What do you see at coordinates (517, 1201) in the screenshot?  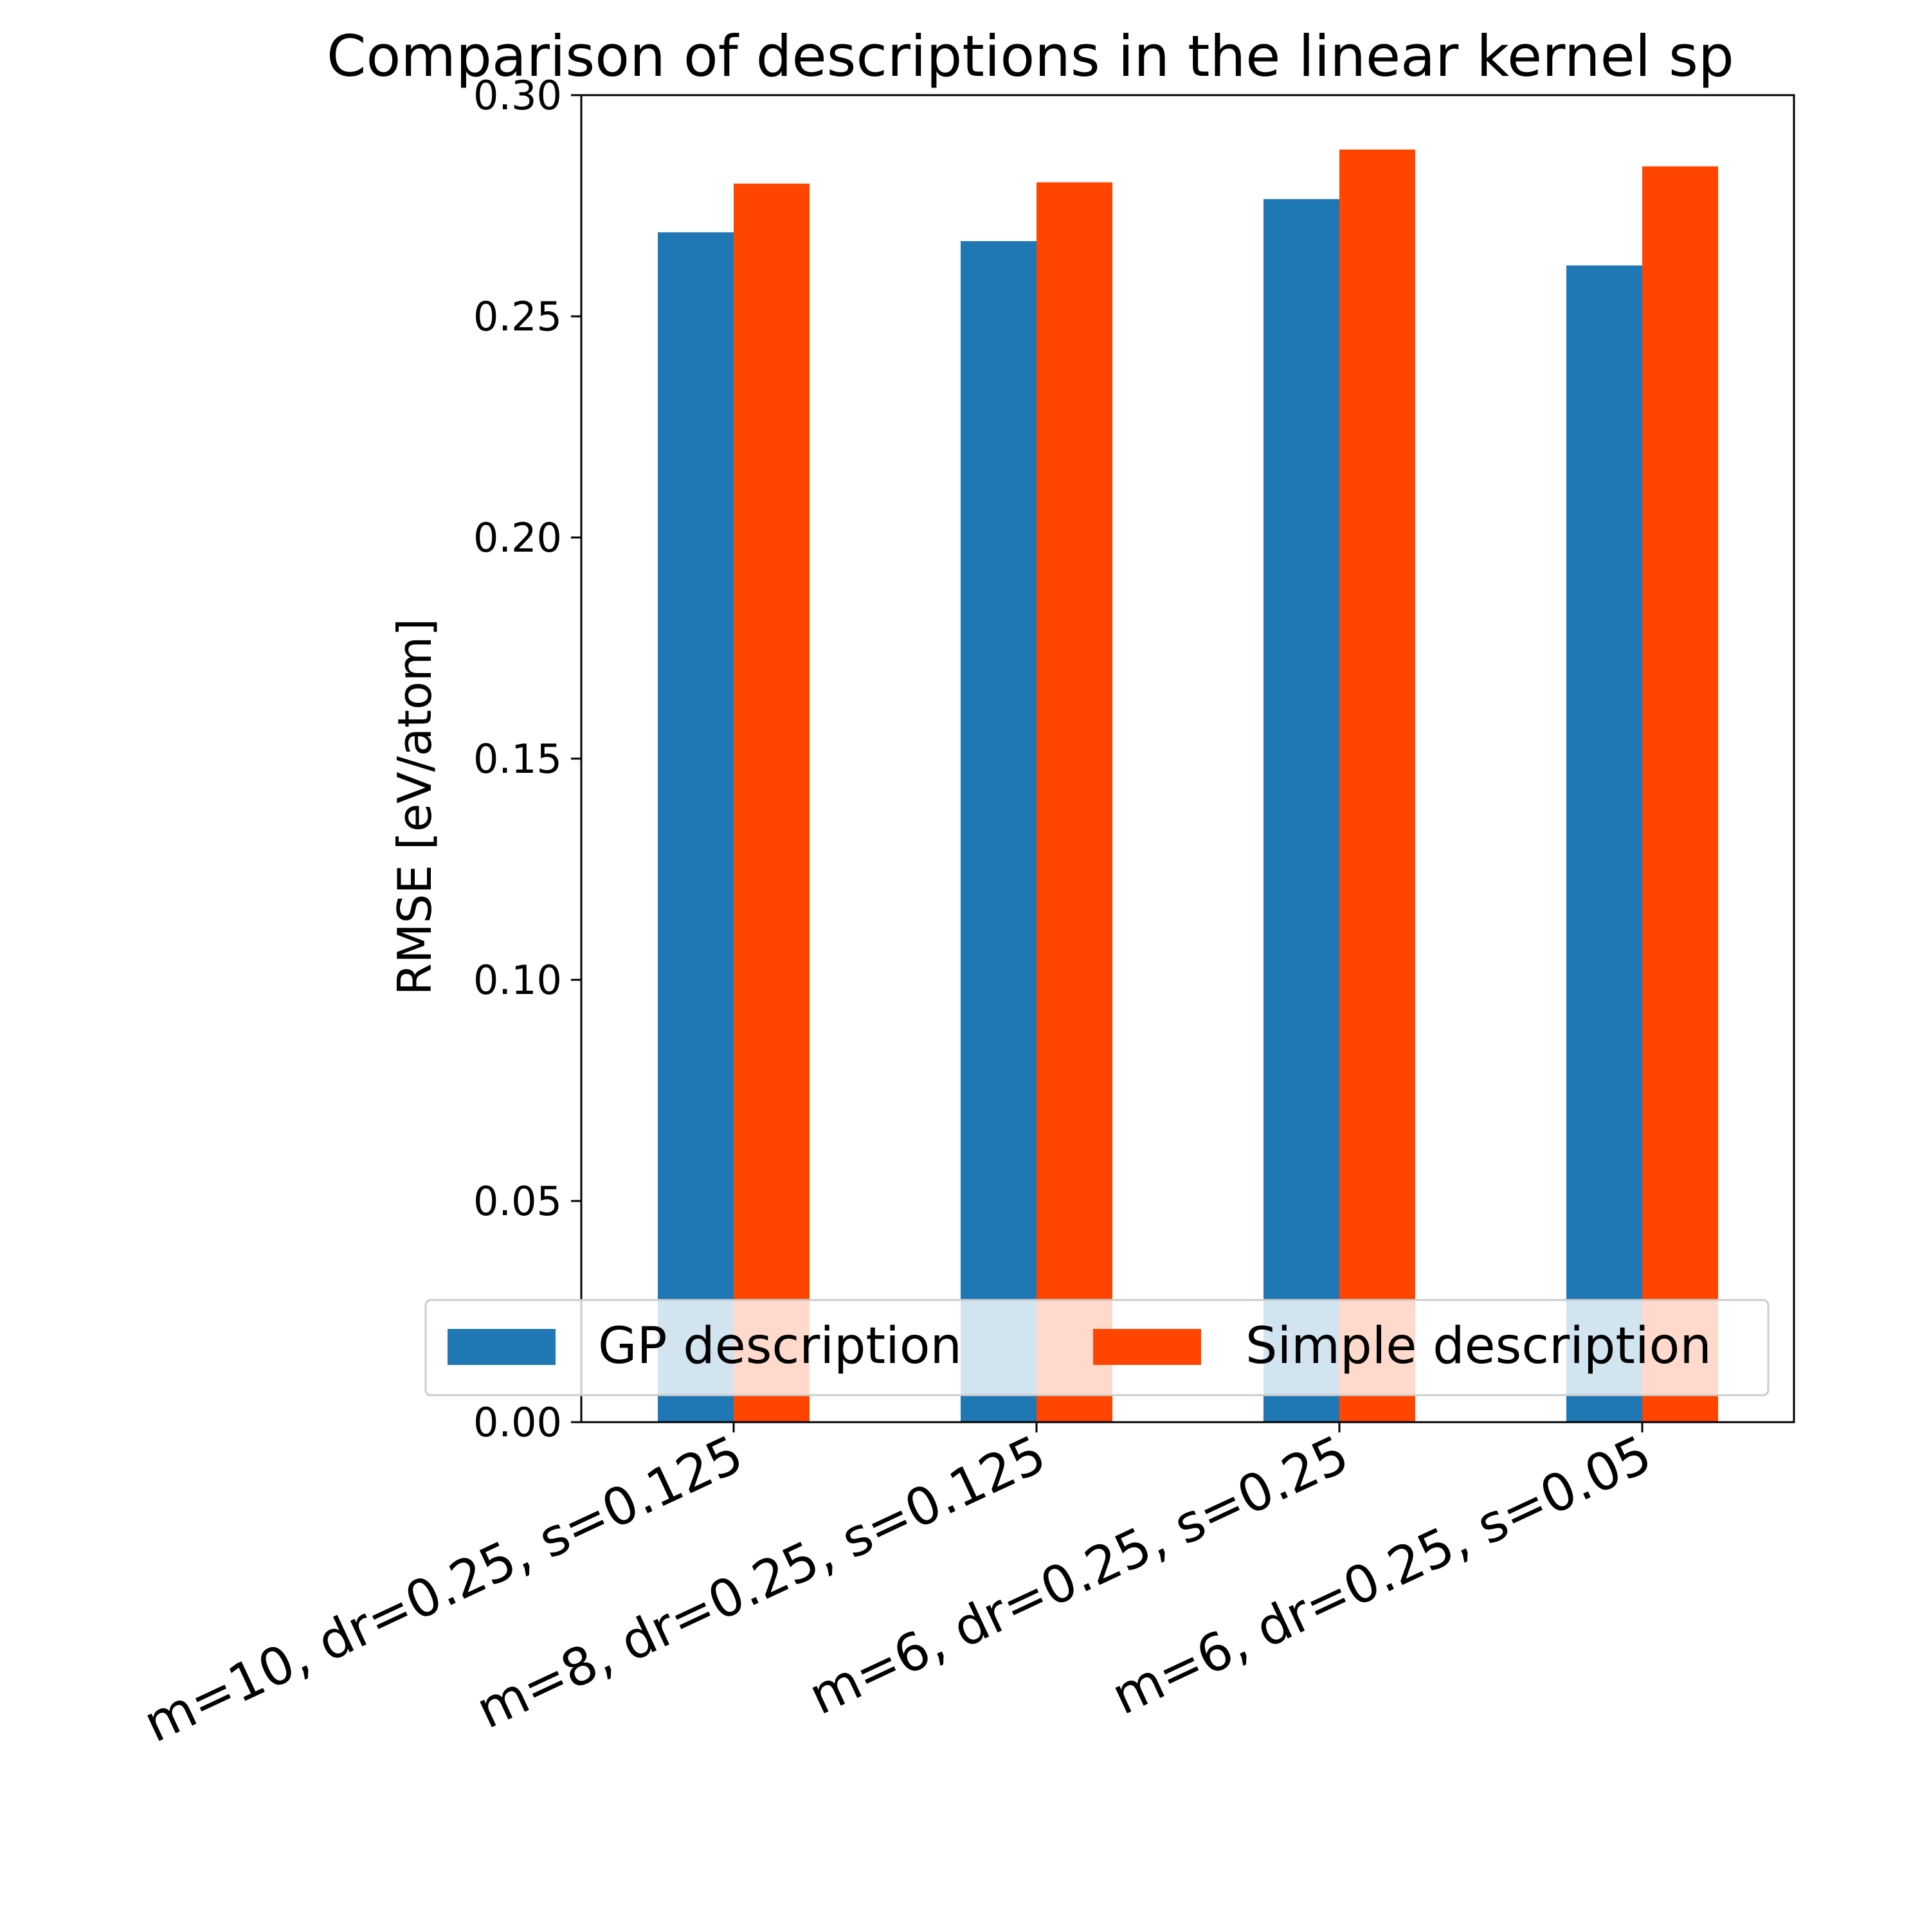 I see `y-tick-label: 0.05` at bounding box center [517, 1201].